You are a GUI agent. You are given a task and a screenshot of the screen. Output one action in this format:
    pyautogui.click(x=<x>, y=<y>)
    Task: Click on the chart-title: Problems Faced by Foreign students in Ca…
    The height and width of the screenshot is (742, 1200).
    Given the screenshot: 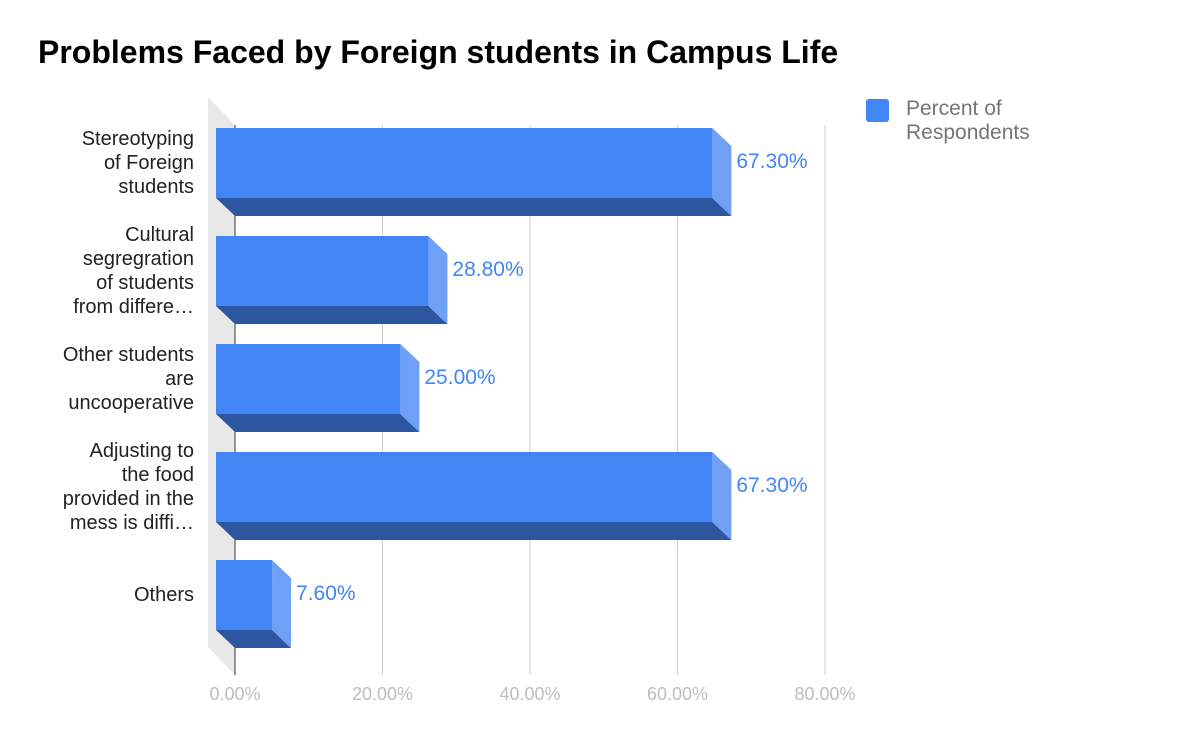 What is the action you would take?
    pyautogui.click(x=438, y=52)
    